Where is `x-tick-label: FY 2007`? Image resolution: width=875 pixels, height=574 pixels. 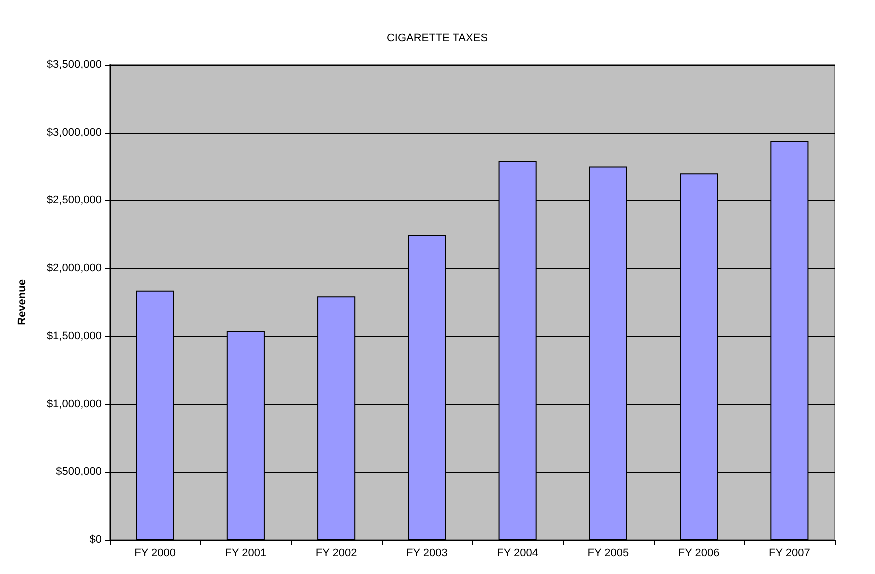 x-tick-label: FY 2007 is located at coordinates (789, 554).